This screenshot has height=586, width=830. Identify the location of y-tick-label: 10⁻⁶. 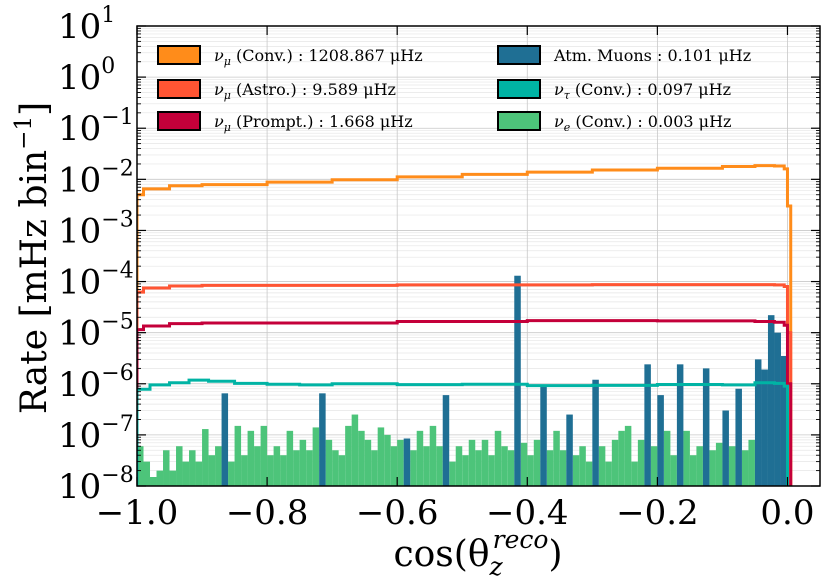
(96, 383).